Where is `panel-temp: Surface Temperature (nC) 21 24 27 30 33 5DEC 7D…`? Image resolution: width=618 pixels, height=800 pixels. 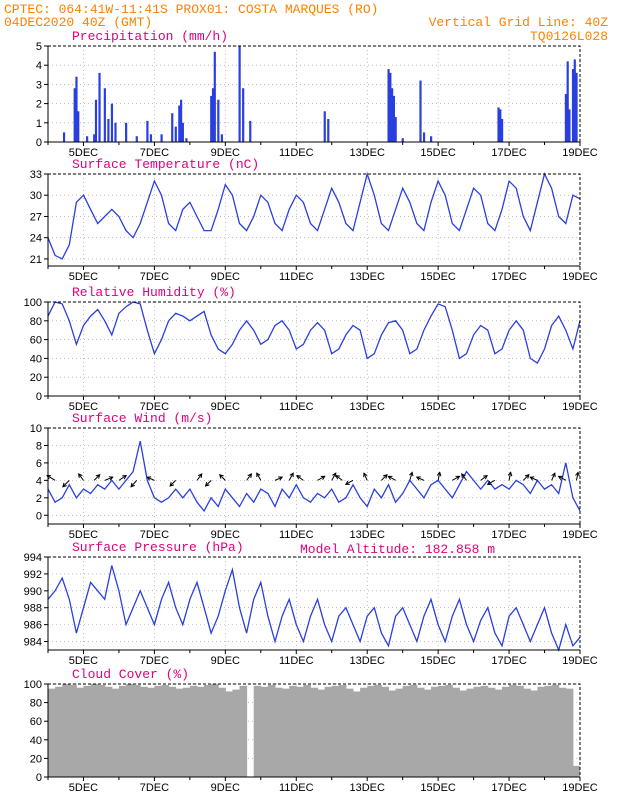
panel-temp: Surface Temperature (nC) 21 24 27 30 33 5DEC 7D… is located at coordinates (314, 220).